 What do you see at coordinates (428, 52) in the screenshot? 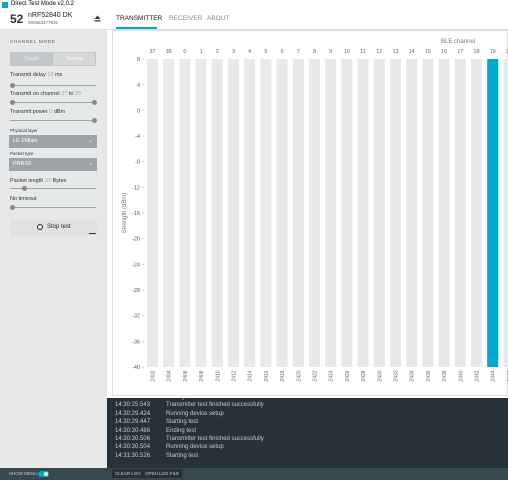
I see `channel-label: 15` at bounding box center [428, 52].